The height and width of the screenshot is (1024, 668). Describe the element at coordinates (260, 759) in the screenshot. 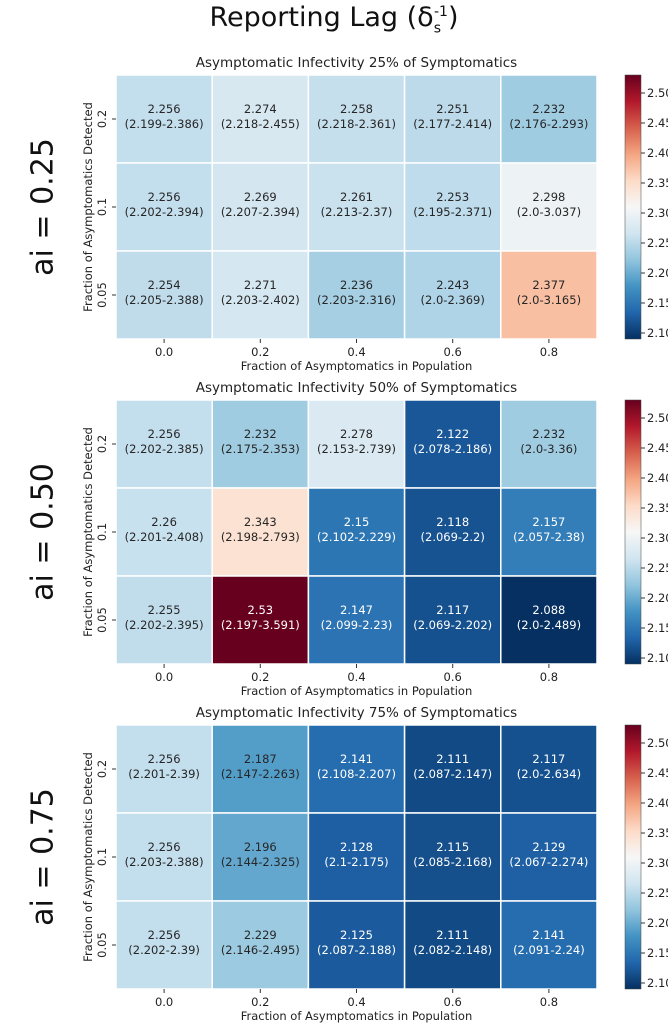

I see `cell-value-label: 2.187` at that location.